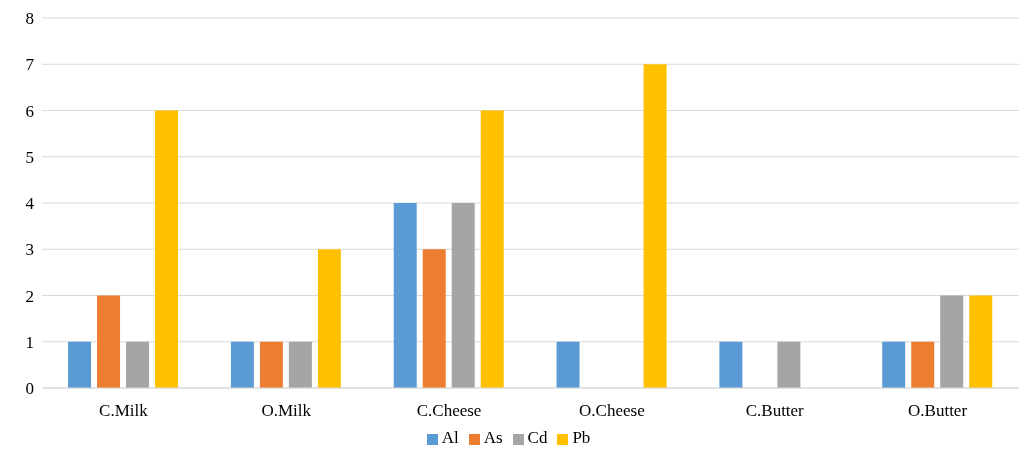  Describe the element at coordinates (29, 157) in the screenshot. I see `y-tick-label: 5` at that location.